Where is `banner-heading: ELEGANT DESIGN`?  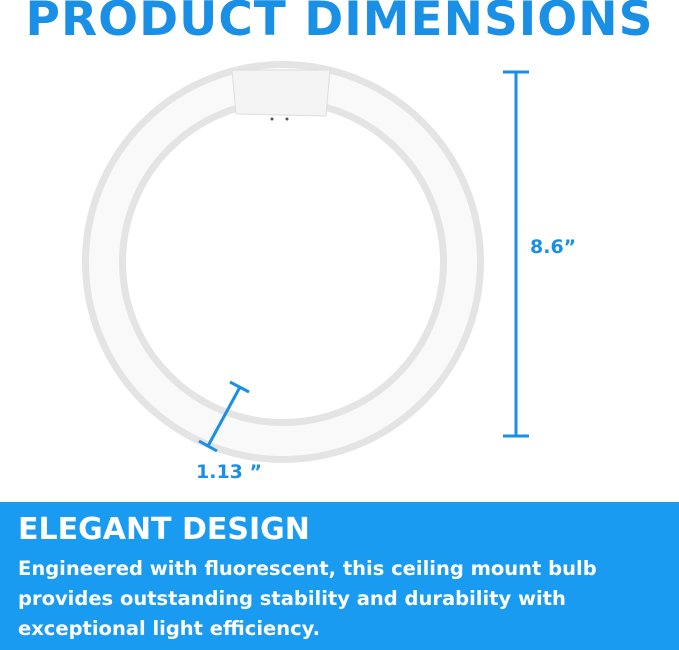 banner-heading: ELEGANT DESIGN is located at coordinates (164, 529).